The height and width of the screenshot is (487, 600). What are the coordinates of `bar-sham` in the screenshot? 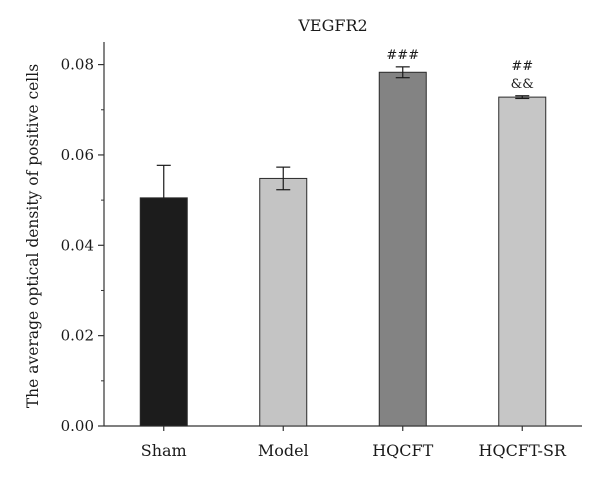 It's located at (163, 312).